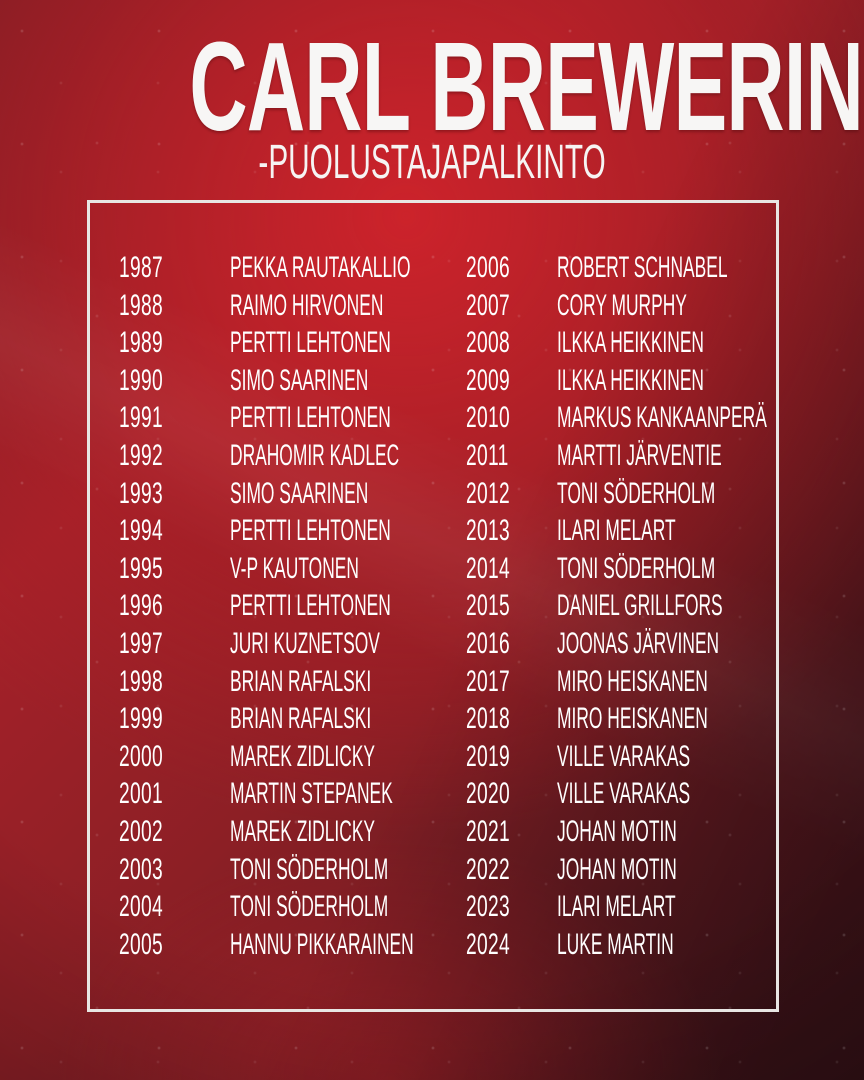 The height and width of the screenshot is (1080, 864). Describe the element at coordinates (488, 531) in the screenshot. I see `award-year: 2013` at that location.